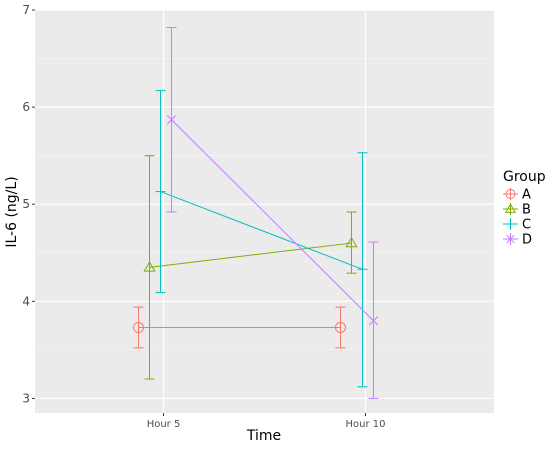 This screenshot has width=550, height=449. Describe the element at coordinates (517, 240) in the screenshot. I see `legend-item-d: D` at that location.